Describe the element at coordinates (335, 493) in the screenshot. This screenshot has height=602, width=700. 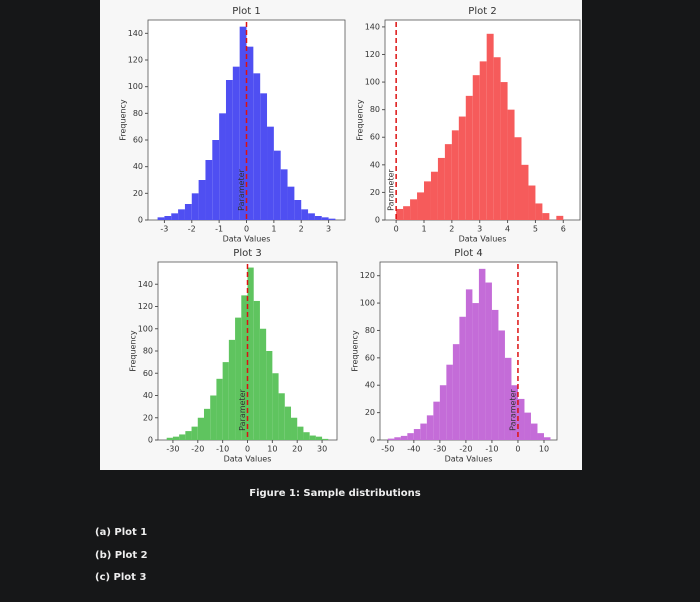
I see `caption: Figure 1: Sample distributions` at that location.